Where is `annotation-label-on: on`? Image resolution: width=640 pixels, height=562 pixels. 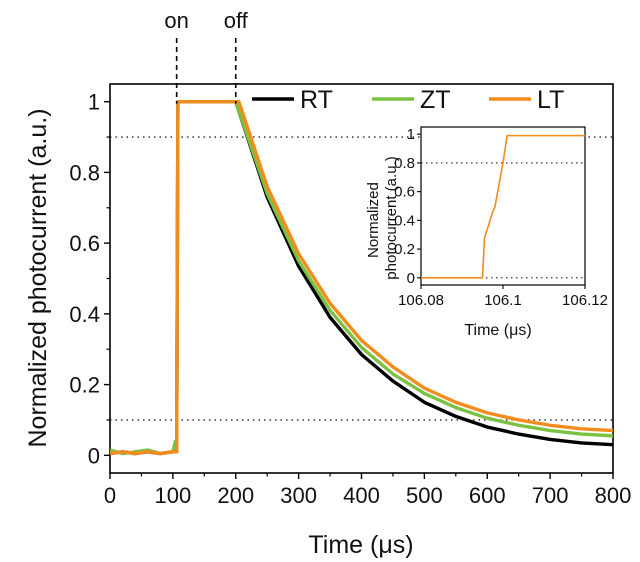 annotation-label-on: on is located at coordinates (176, 20).